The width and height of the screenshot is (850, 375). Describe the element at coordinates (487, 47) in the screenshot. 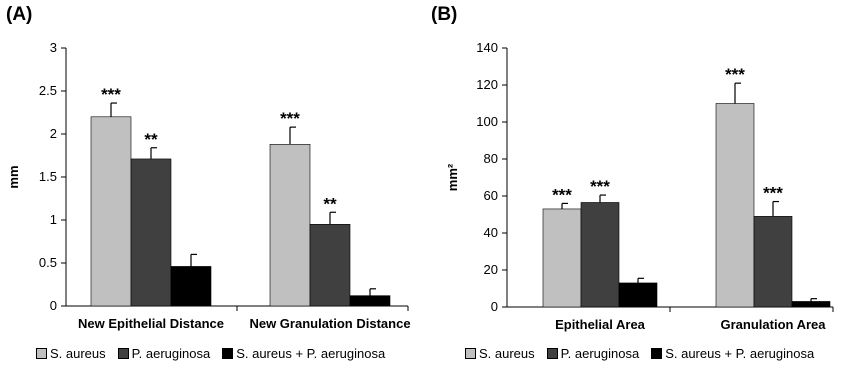

I see `y-tick-label: 140` at that location.